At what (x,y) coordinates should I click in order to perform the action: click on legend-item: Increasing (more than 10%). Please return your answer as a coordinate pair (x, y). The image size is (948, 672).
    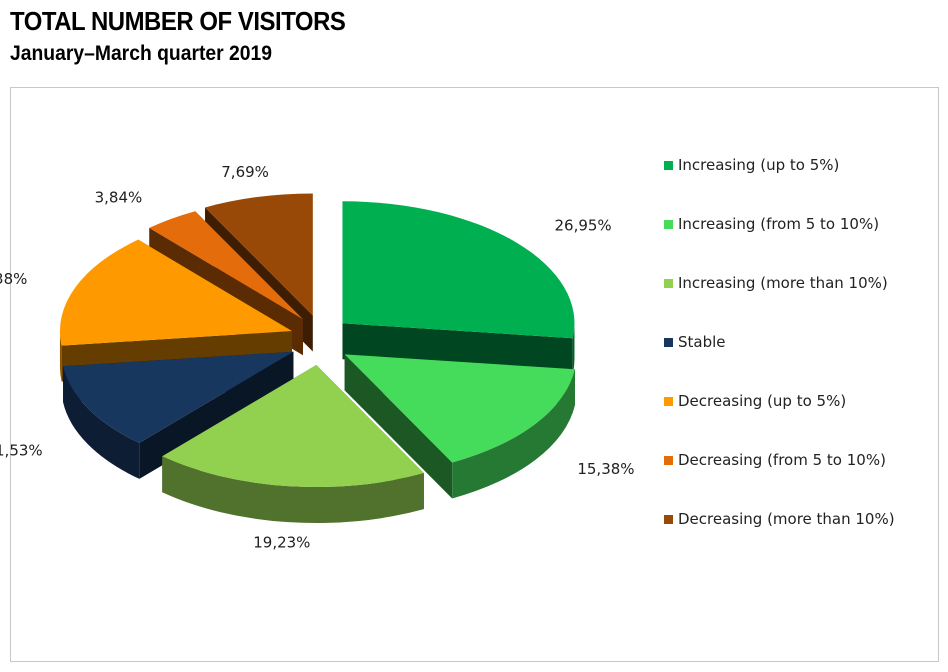
    Looking at the image, I should click on (776, 283).